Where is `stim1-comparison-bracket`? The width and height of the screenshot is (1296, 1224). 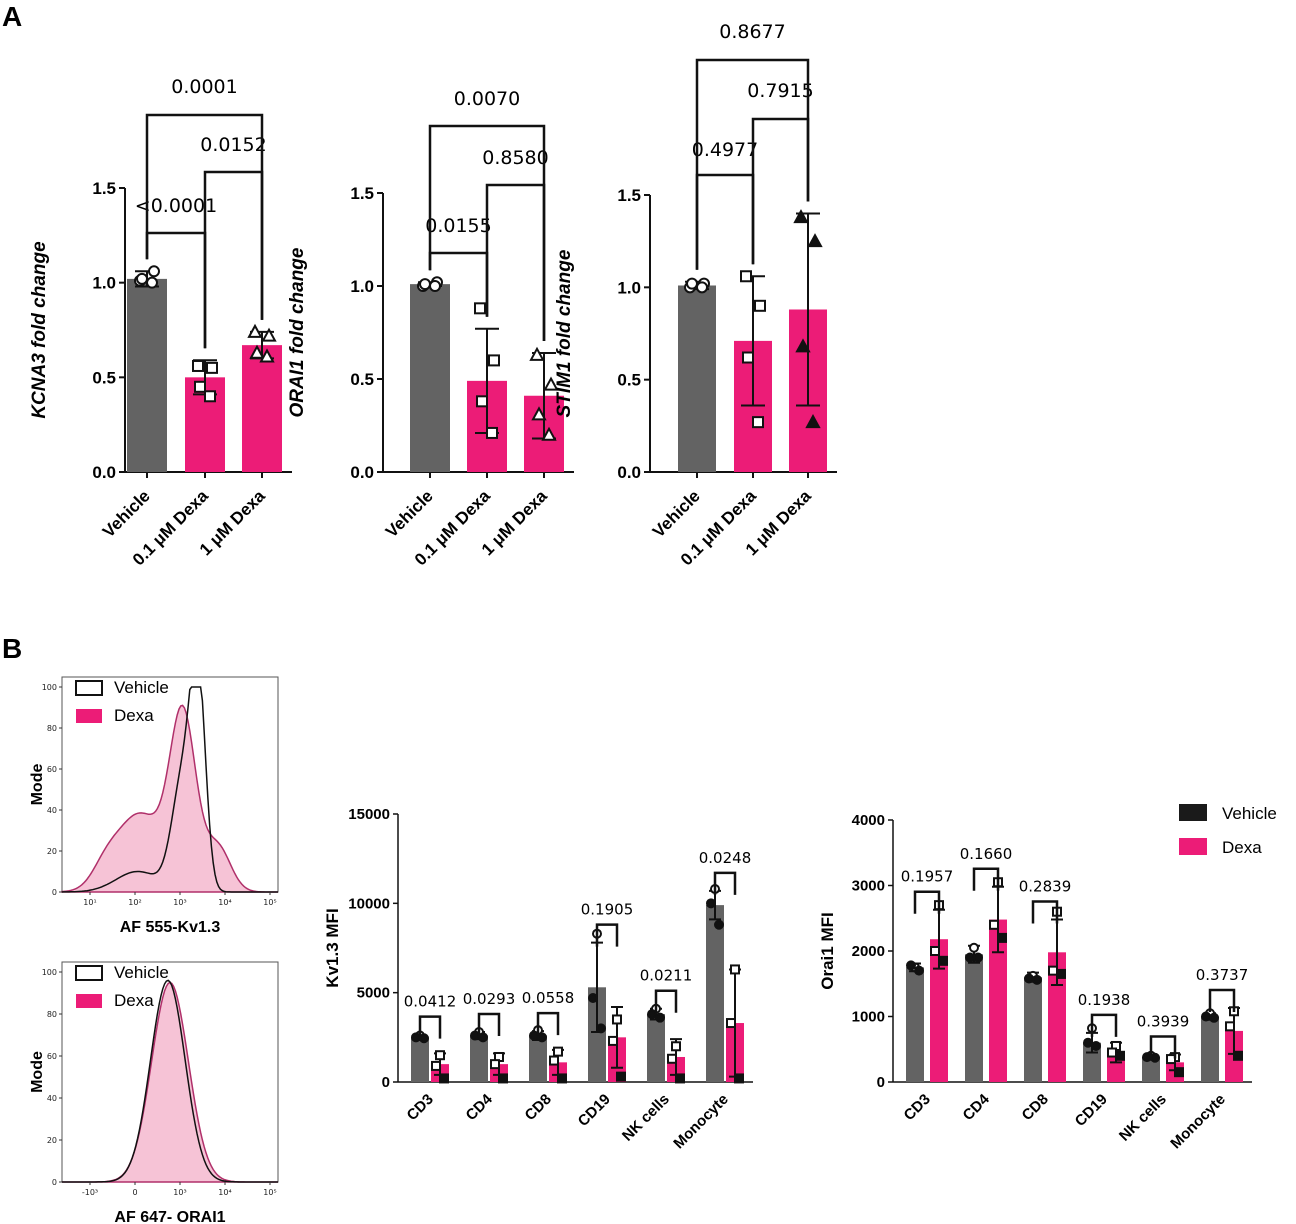
stim1-comparison-bracket is located at coordinates (752, 164).